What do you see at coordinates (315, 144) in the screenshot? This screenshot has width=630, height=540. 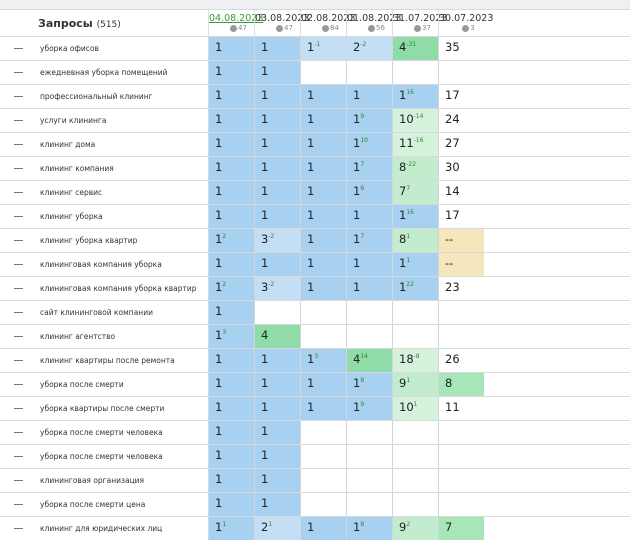 I see `row: клининг дома 1 1 1 110 11-16 27` at bounding box center [315, 144].